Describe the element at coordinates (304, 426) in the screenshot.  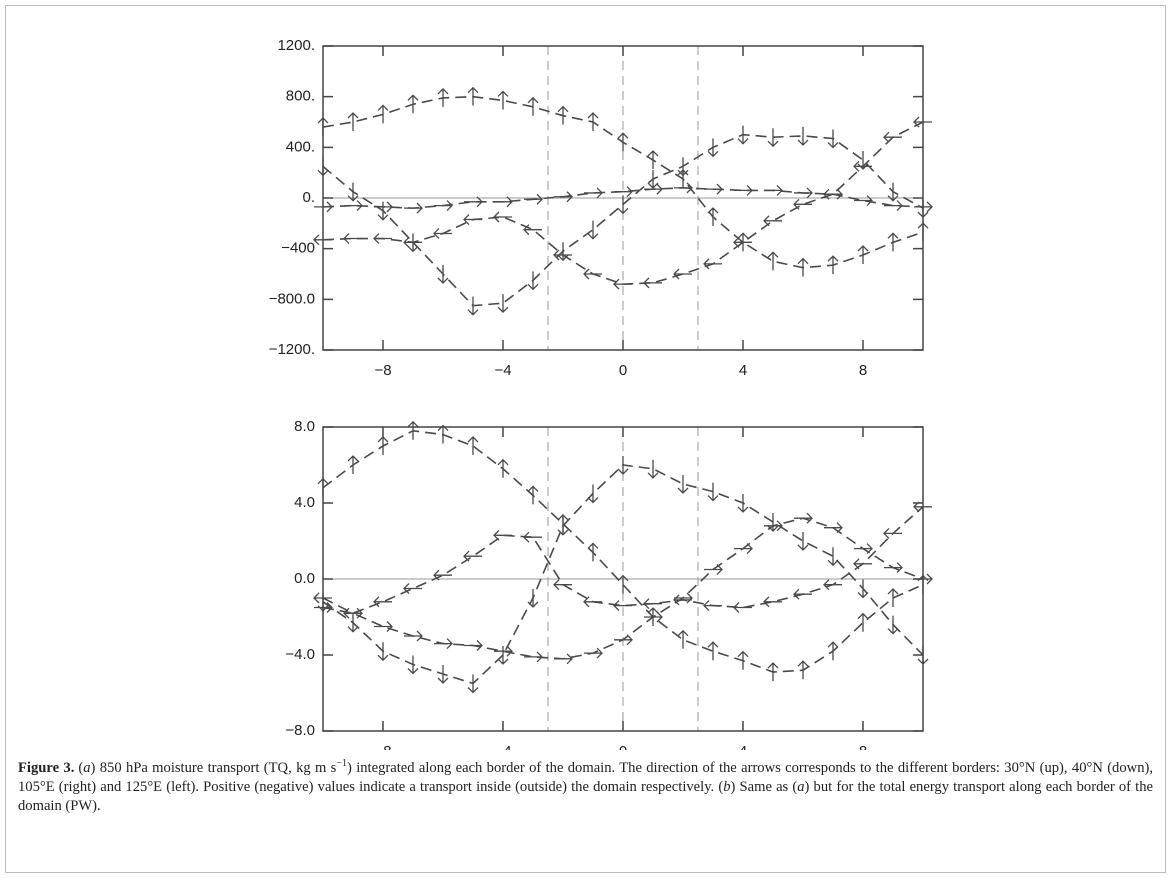
I see `y-tick-label: 8.0` at that location.